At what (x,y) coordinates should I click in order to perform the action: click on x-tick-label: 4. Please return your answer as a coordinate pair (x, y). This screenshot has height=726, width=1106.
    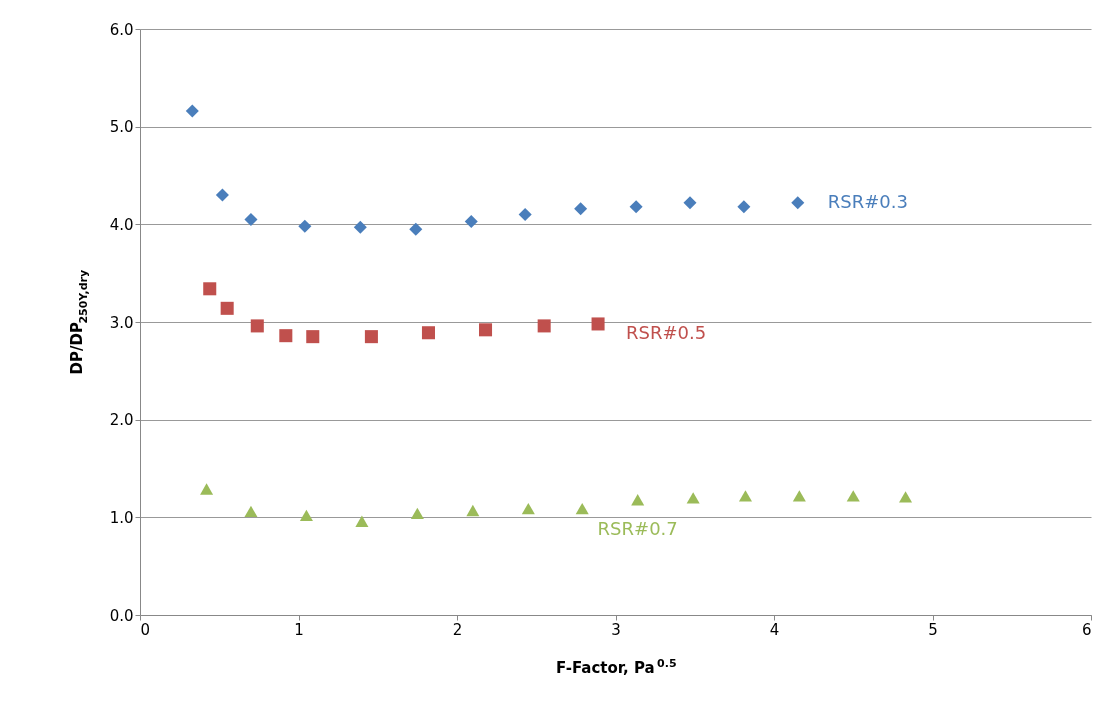
    Looking at the image, I should click on (774, 629).